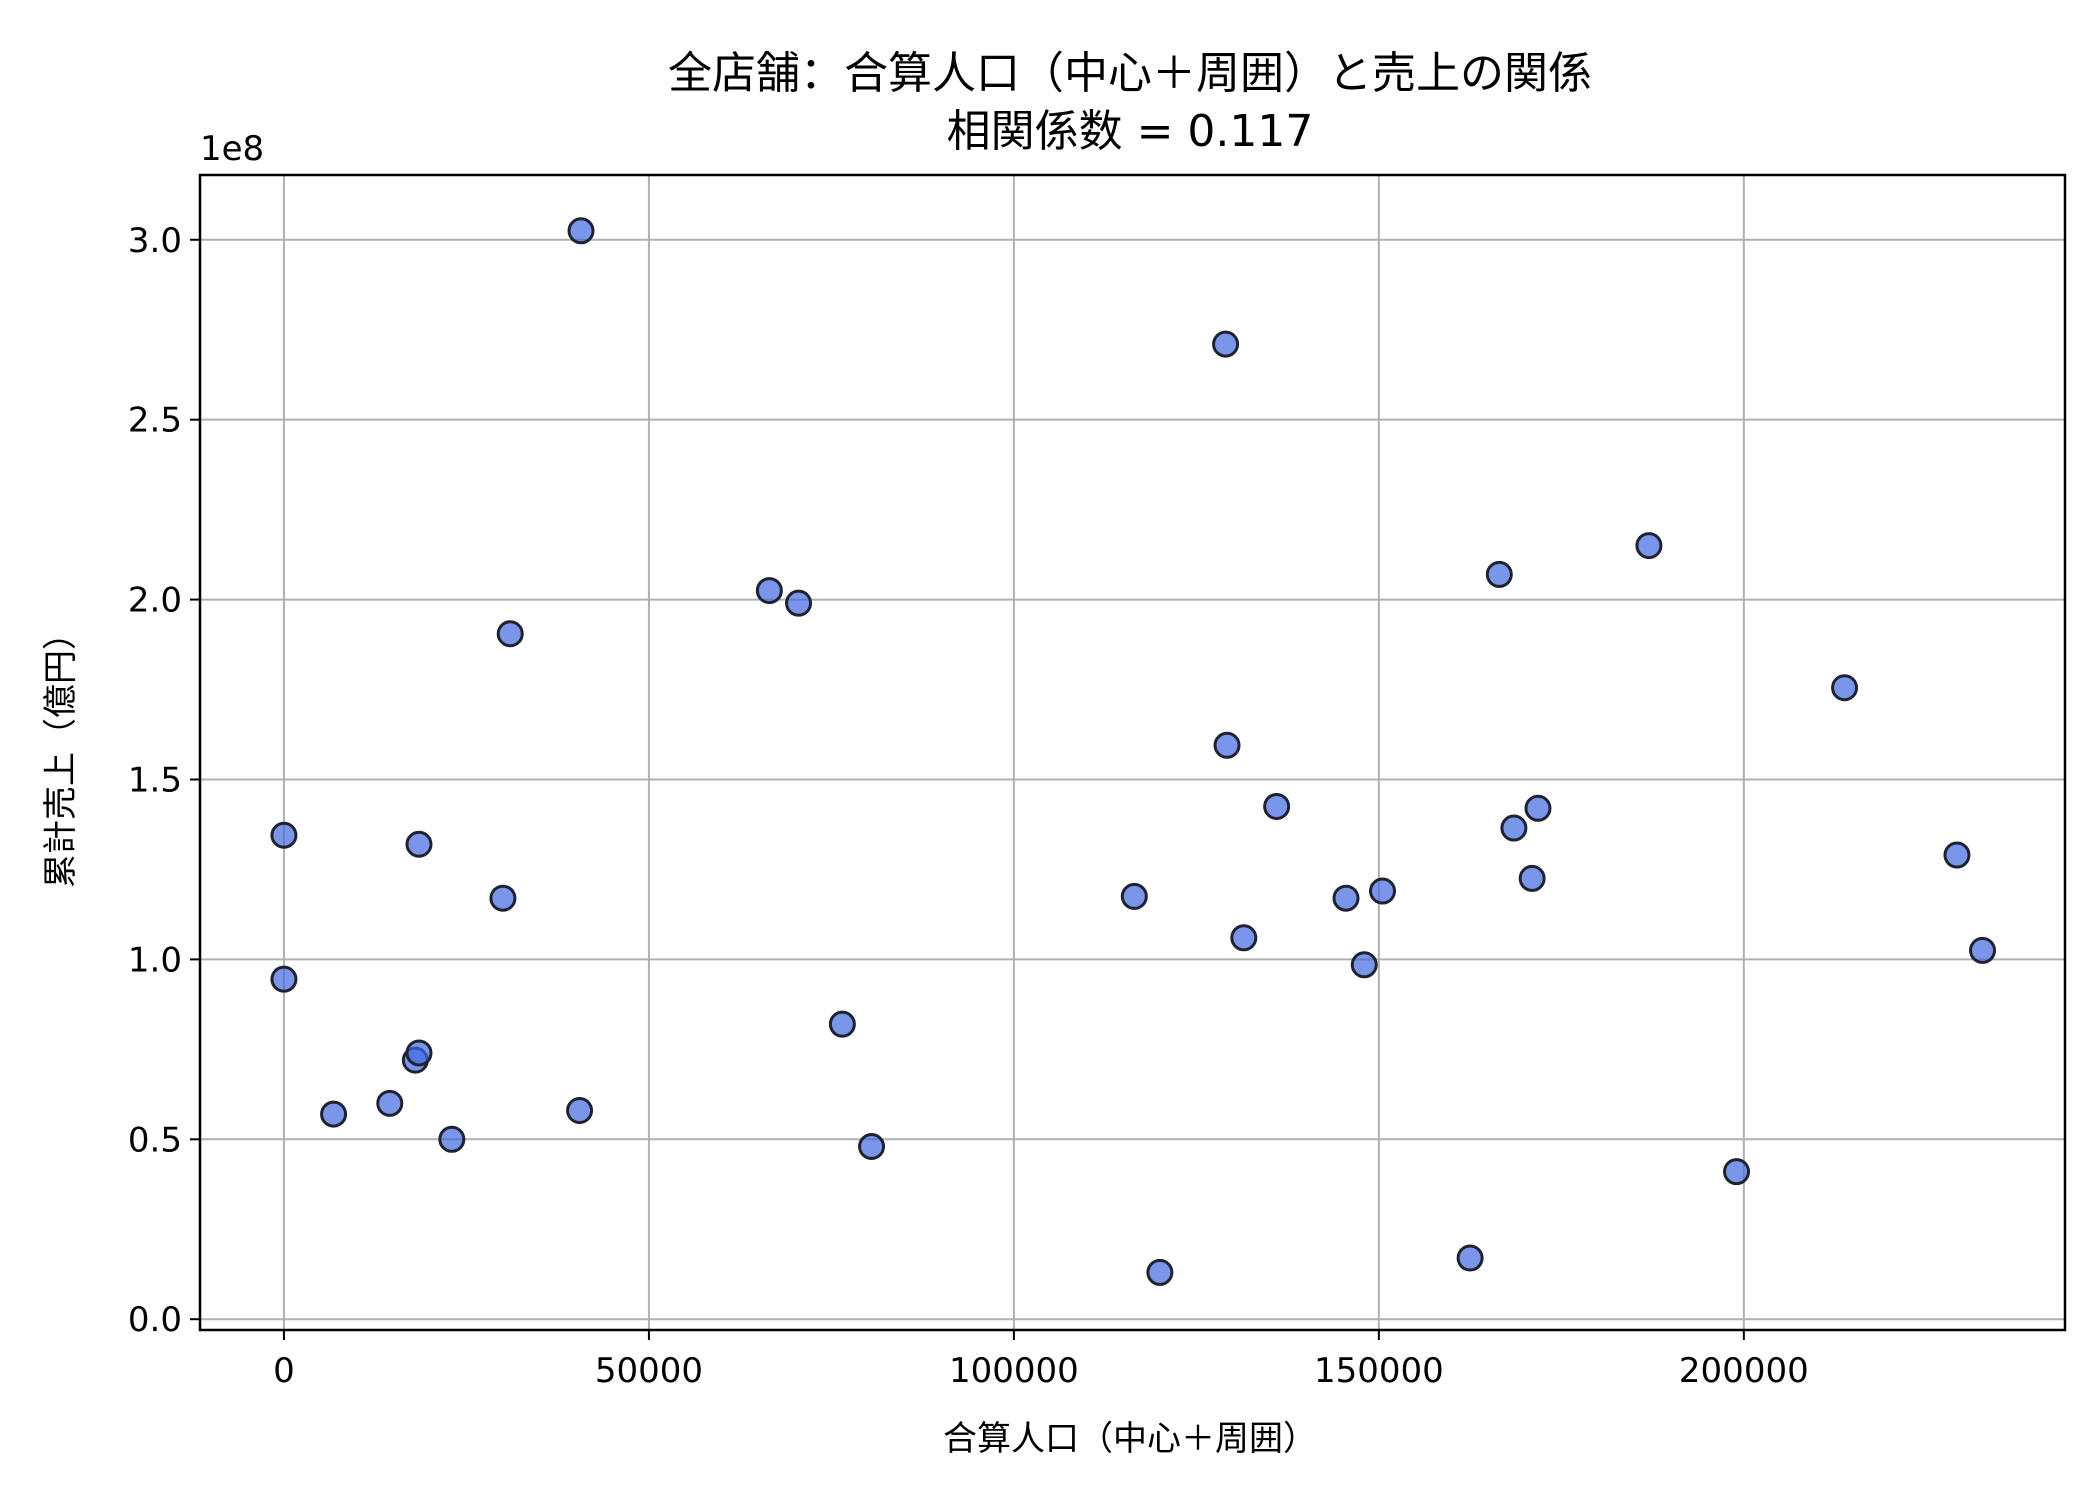 This screenshot has width=2100, height=1500. What do you see at coordinates (1014, 1371) in the screenshot?
I see `x-tick-label: 100000` at bounding box center [1014, 1371].